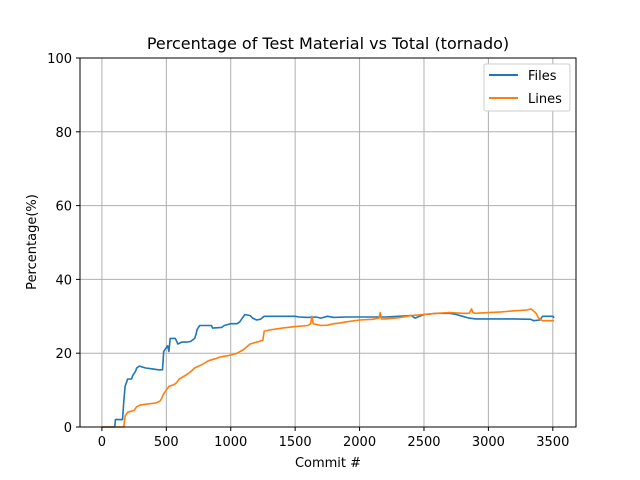 The height and width of the screenshot is (480, 640). I want to click on x-tick-label: 1000, so click(230, 442).